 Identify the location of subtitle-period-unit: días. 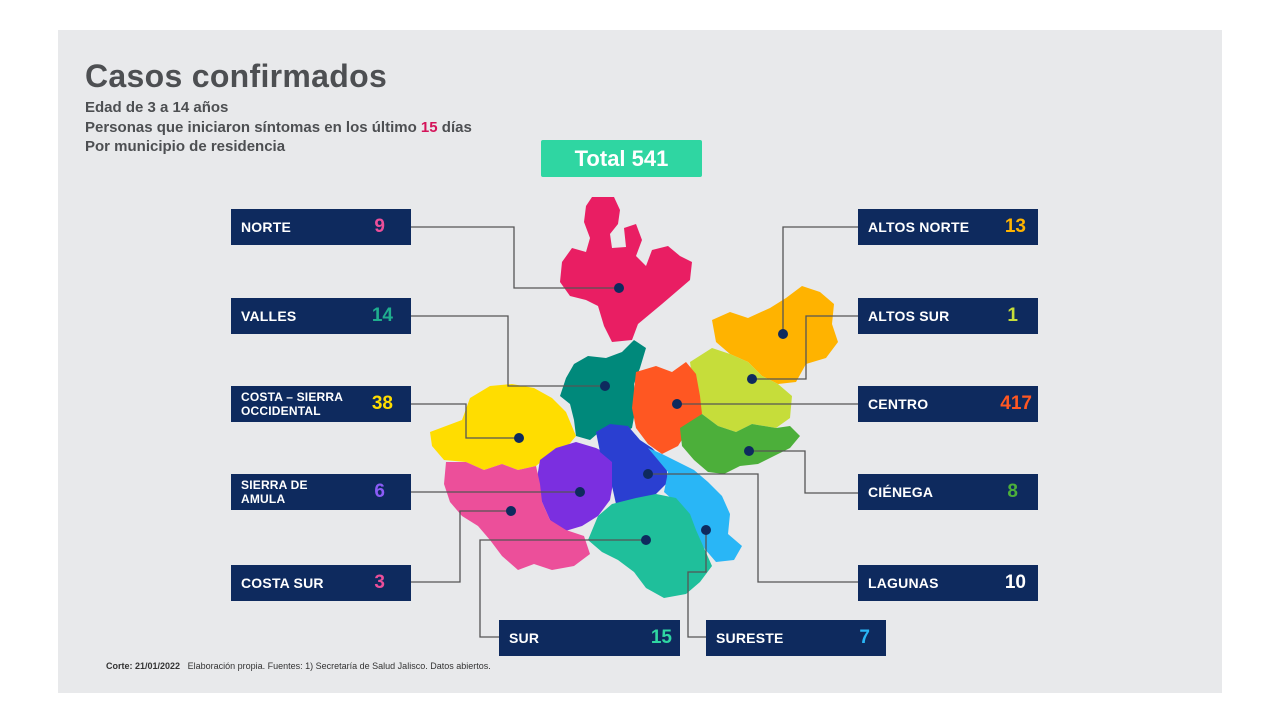
(456, 127).